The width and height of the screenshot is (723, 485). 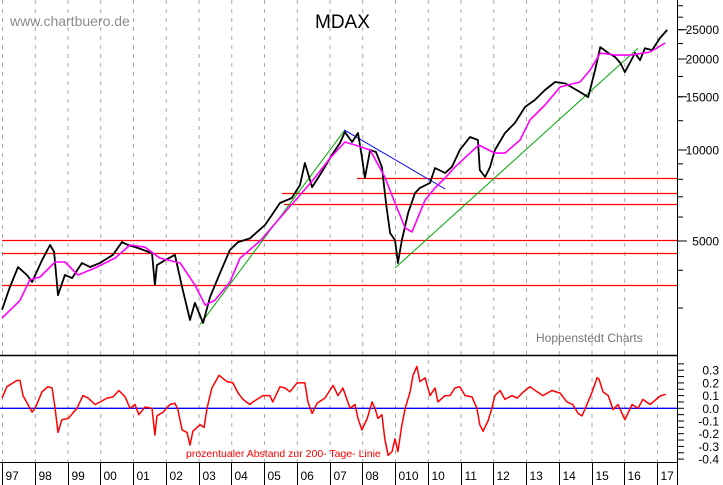 What do you see at coordinates (710, 371) in the screenshot?
I see `osc-tick-label: 0.3` at bounding box center [710, 371].